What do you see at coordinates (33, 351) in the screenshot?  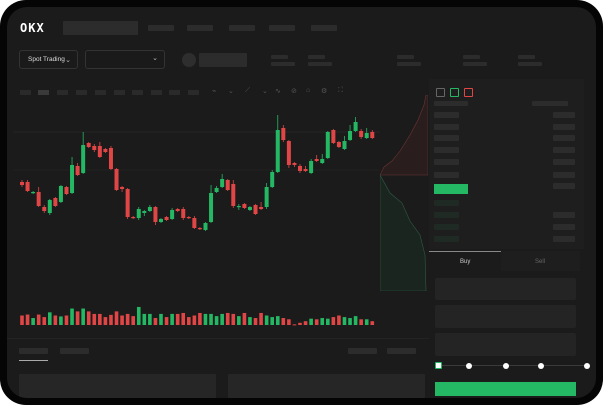 I see `open-orders-tab` at bounding box center [33, 351].